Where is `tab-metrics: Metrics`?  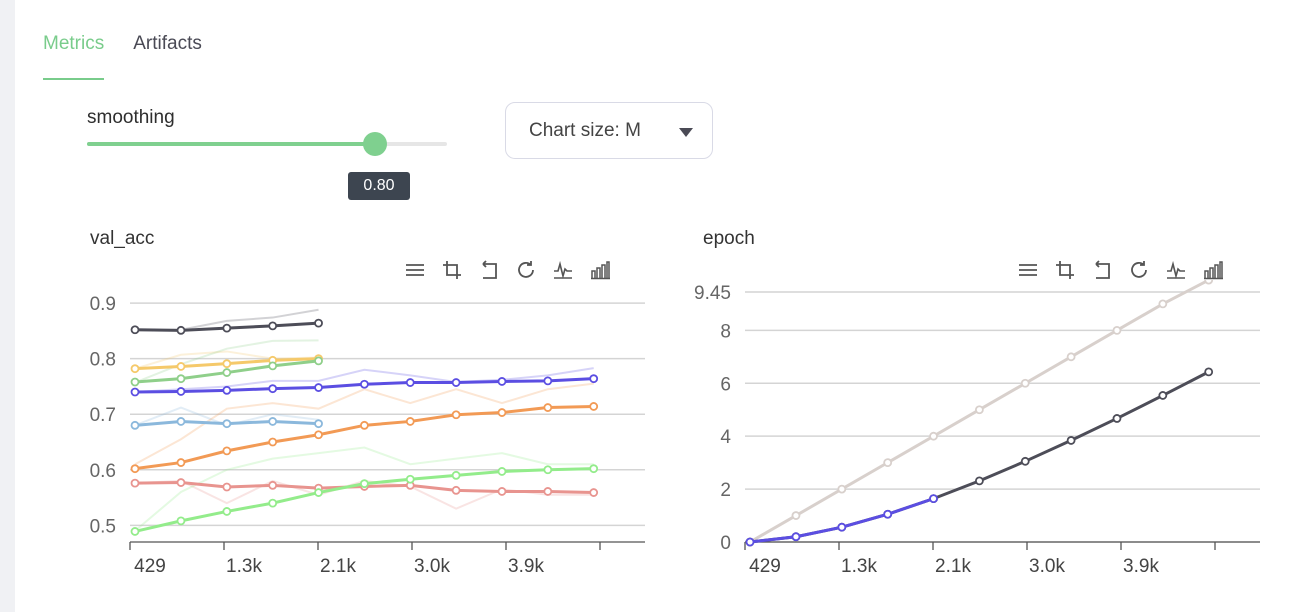
tab-metrics: Metrics is located at coordinates (74, 55).